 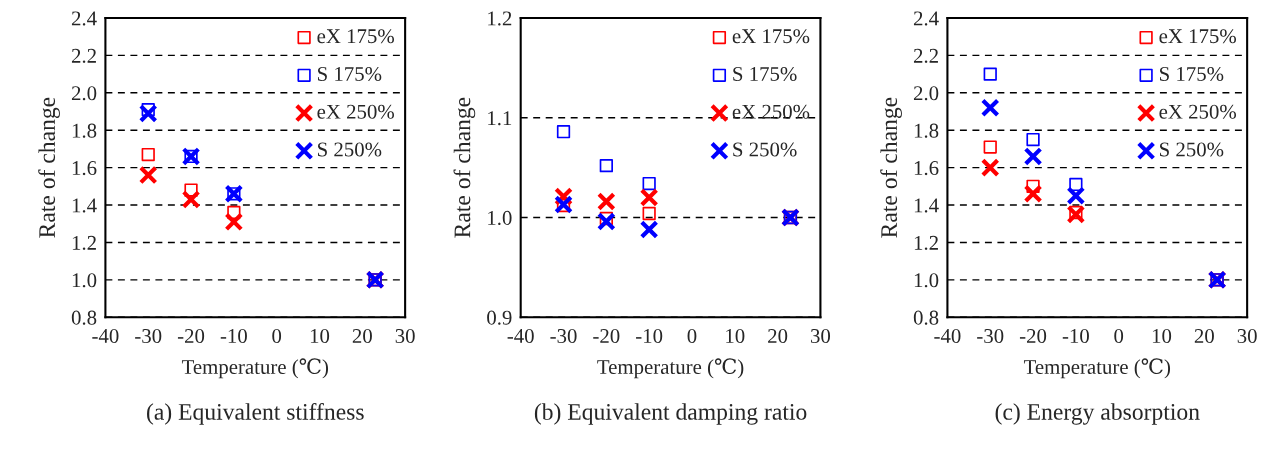 I want to click on y-tick-label: 1.1, so click(x=500, y=118).